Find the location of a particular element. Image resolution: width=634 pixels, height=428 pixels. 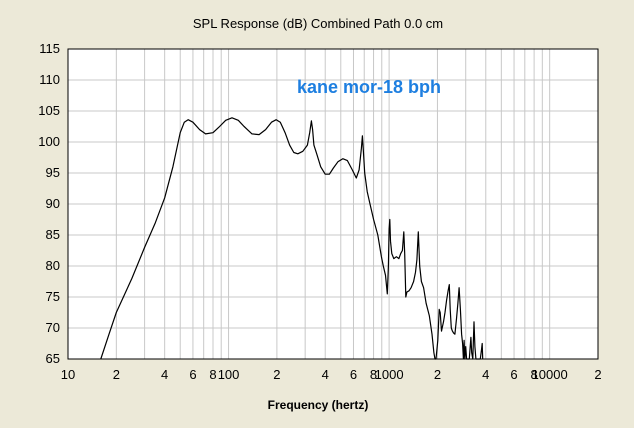

y-tick-labels: 65 70 75 80 85 90 95 100 105 110 115 is located at coordinates (49, 203).